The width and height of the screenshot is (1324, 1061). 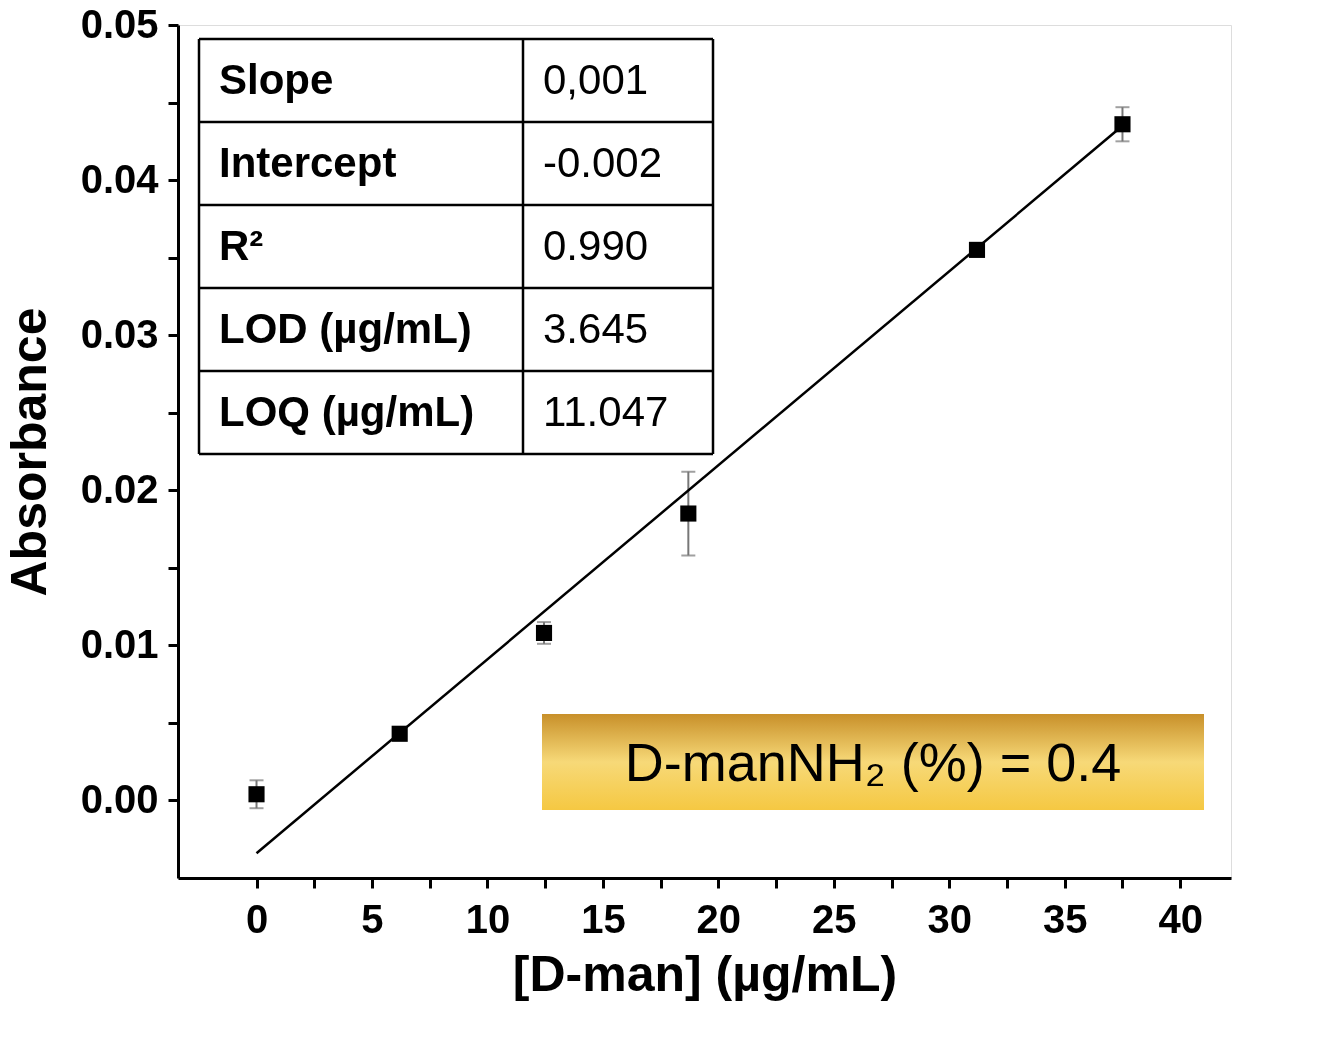 I want to click on x-tick-label: 30, so click(x=950, y=918).